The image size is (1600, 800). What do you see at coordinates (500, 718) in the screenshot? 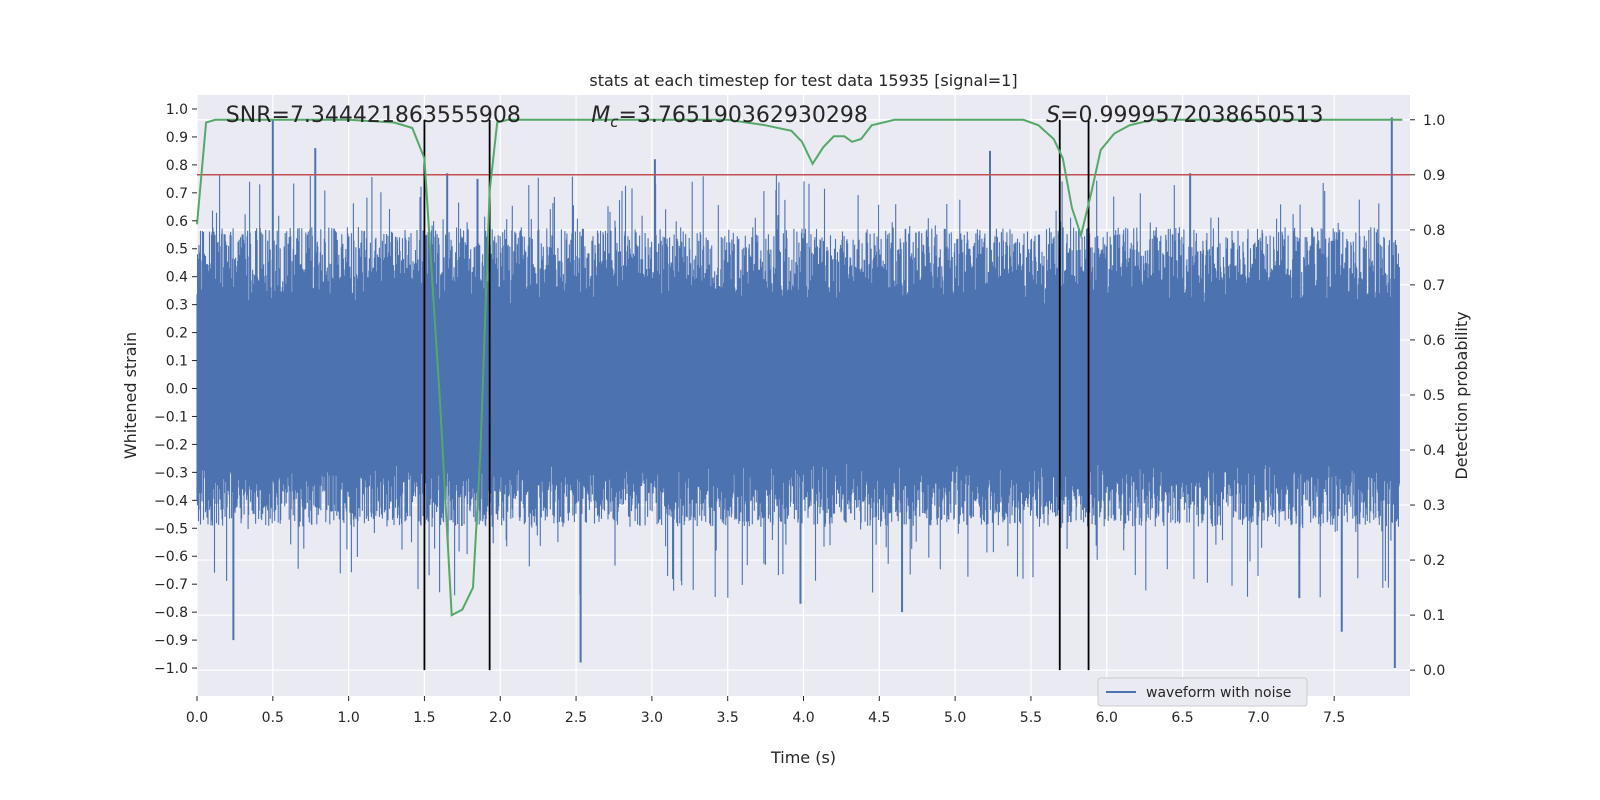
I see `x-tick-label-4: 2.0` at bounding box center [500, 718].